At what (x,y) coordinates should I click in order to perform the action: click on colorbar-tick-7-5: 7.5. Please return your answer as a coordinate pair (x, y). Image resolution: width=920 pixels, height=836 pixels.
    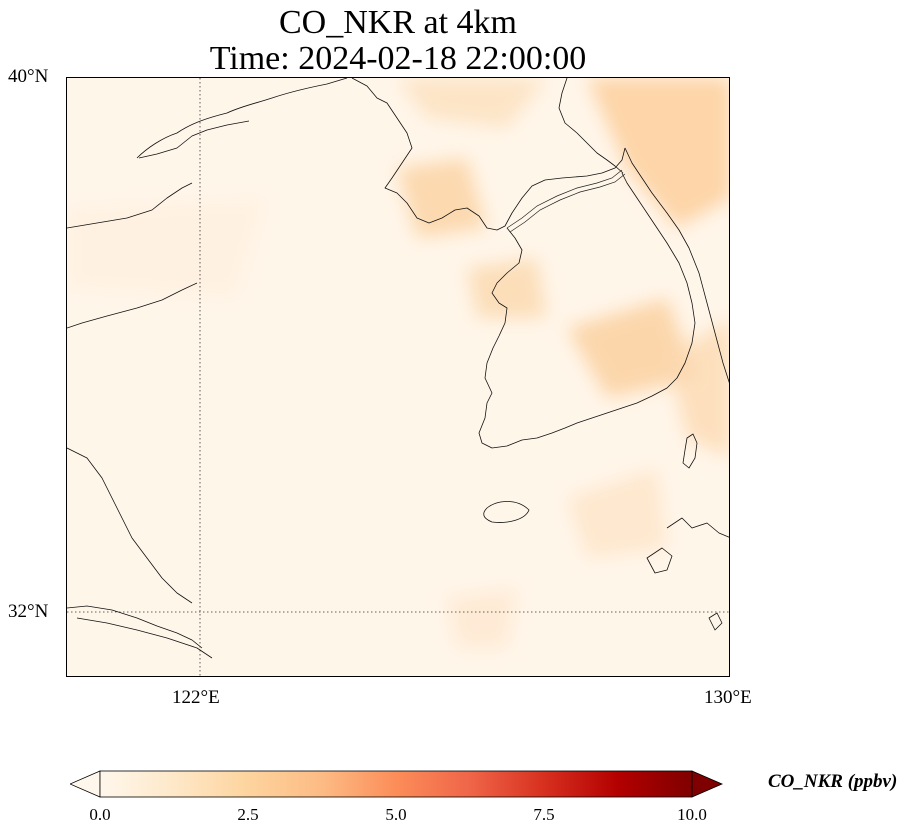
    Looking at the image, I should click on (544, 814).